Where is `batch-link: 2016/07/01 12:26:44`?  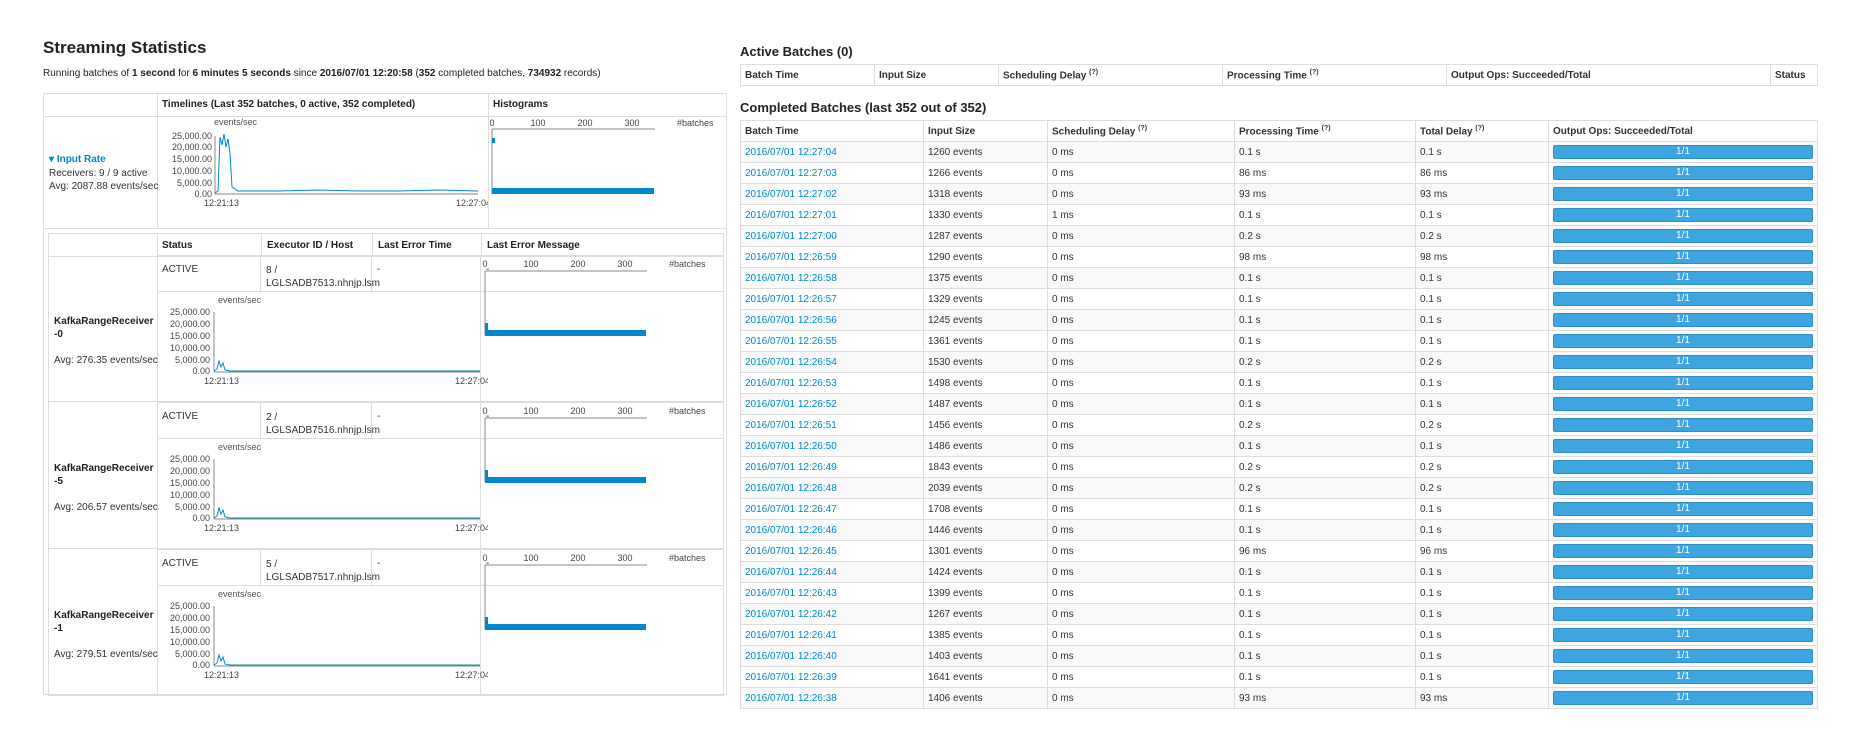 batch-link: 2016/07/01 12:26:44 is located at coordinates (791, 572).